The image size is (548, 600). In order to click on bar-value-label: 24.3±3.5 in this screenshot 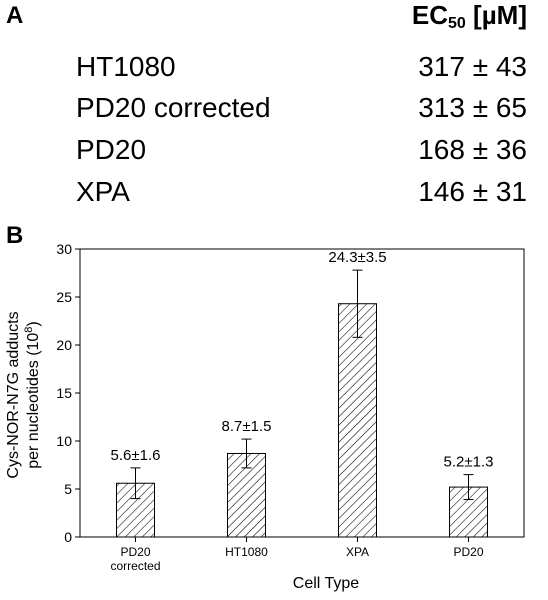, I will do `click(357, 257)`.